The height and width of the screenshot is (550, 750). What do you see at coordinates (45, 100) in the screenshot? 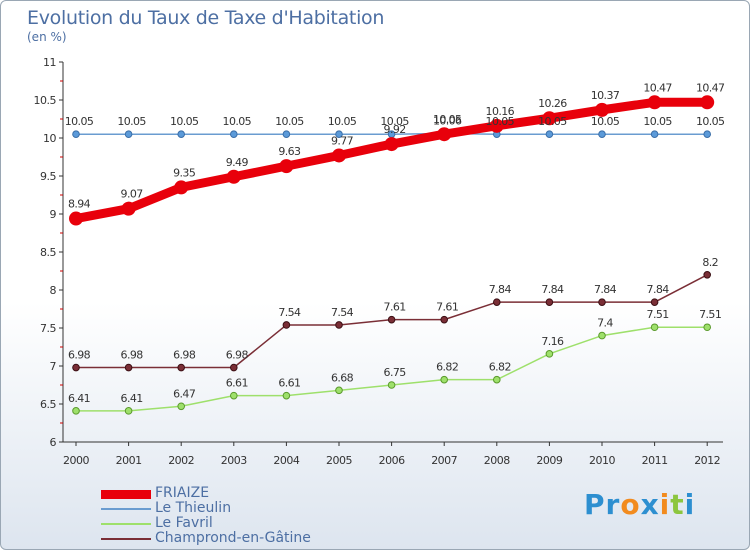
I see `y-tick-label: 10.5` at bounding box center [45, 100].